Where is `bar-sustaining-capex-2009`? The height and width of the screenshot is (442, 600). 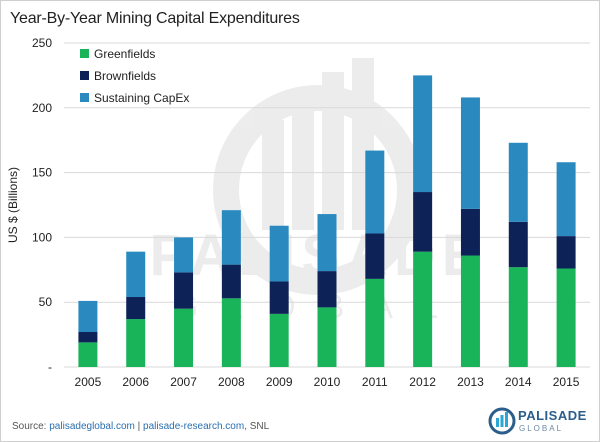
bar-sustaining-capex-2009 is located at coordinates (279, 253).